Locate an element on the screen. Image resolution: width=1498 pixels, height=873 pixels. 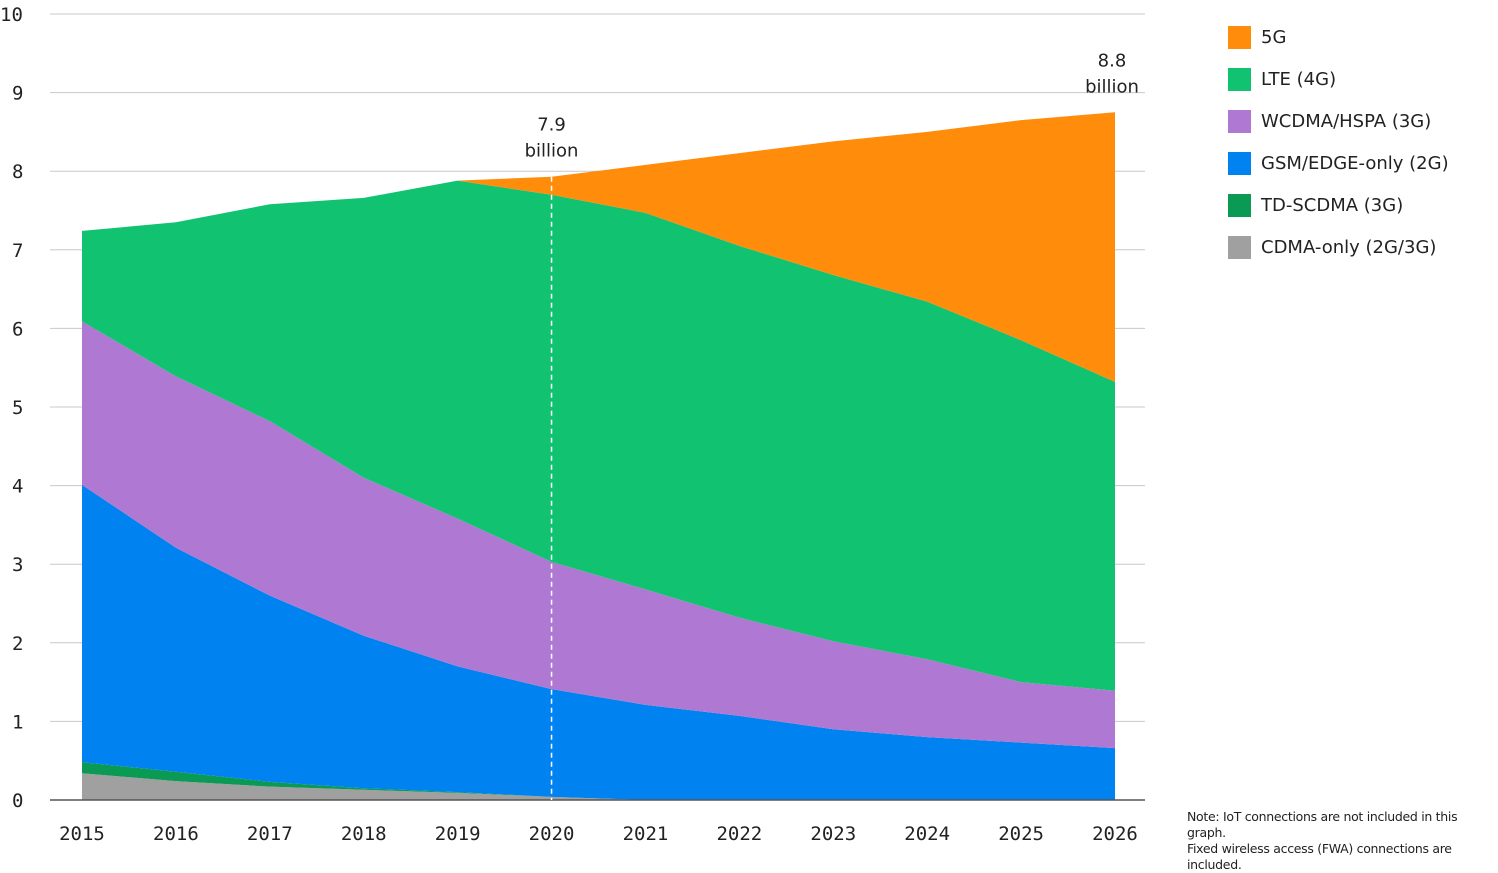
y-tick-label: 0 is located at coordinates (17, 801).